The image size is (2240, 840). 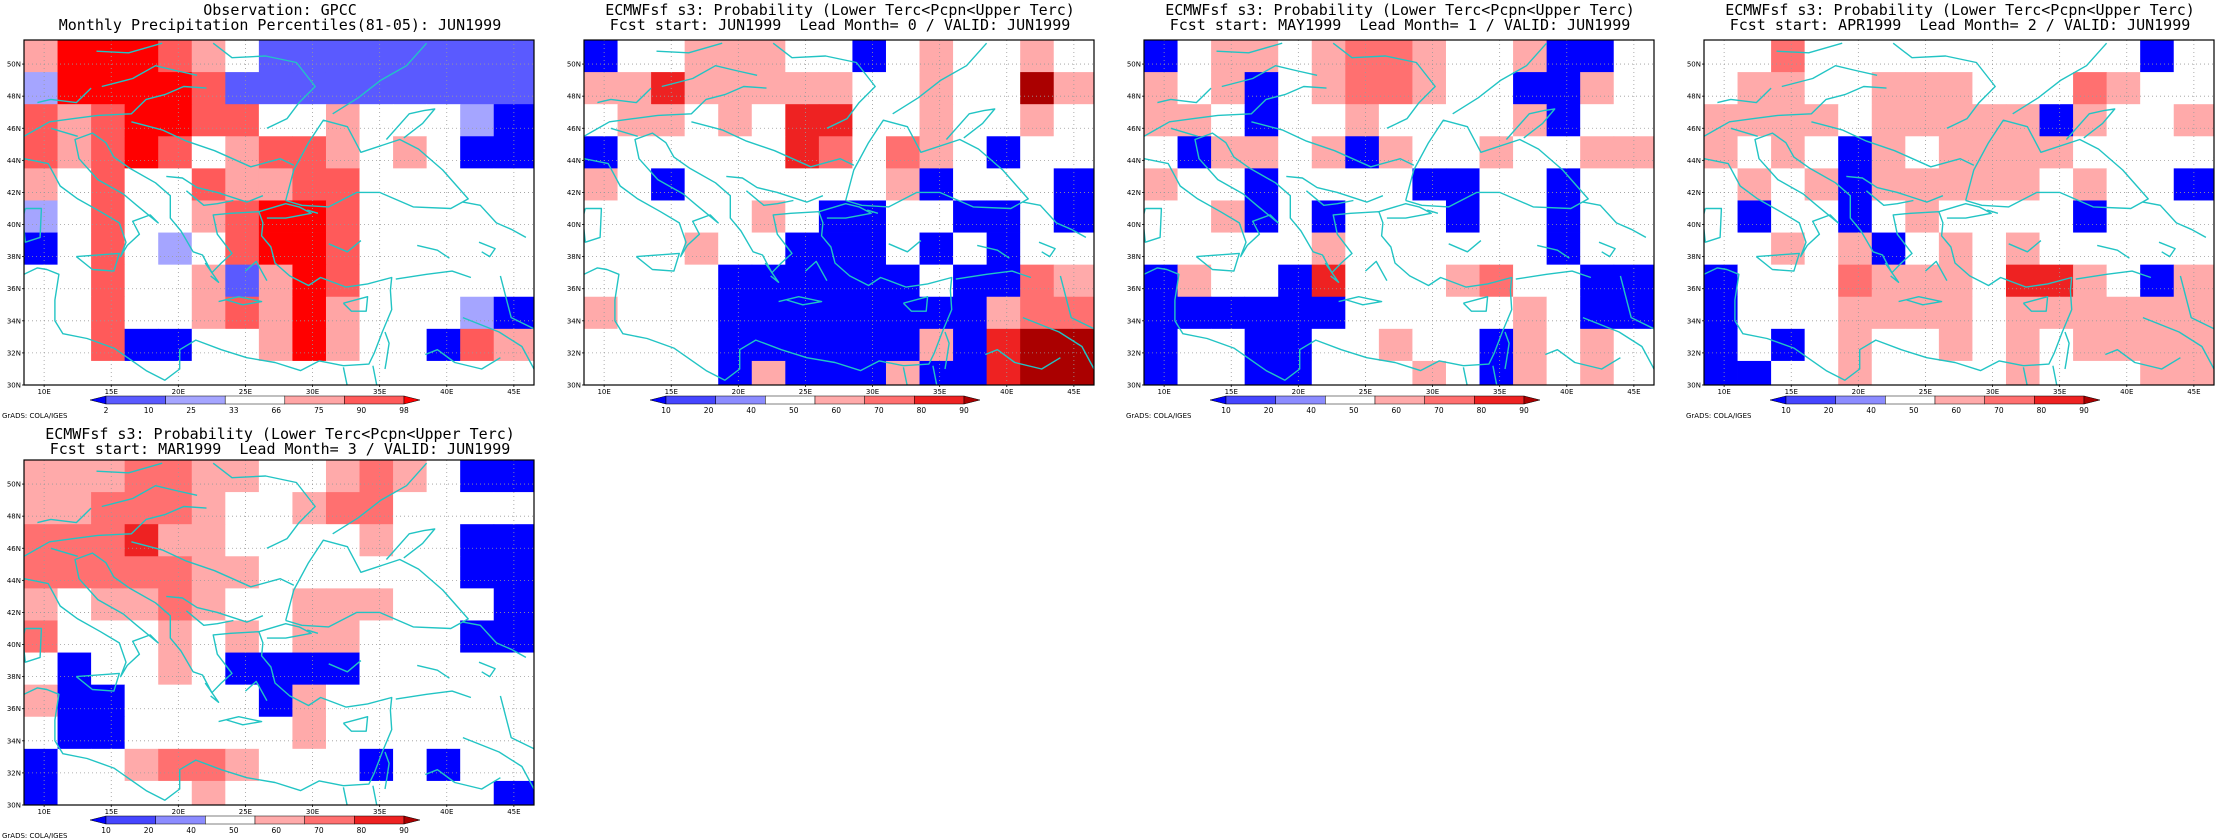 I want to click on grid-cells, so click(x=279, y=633).